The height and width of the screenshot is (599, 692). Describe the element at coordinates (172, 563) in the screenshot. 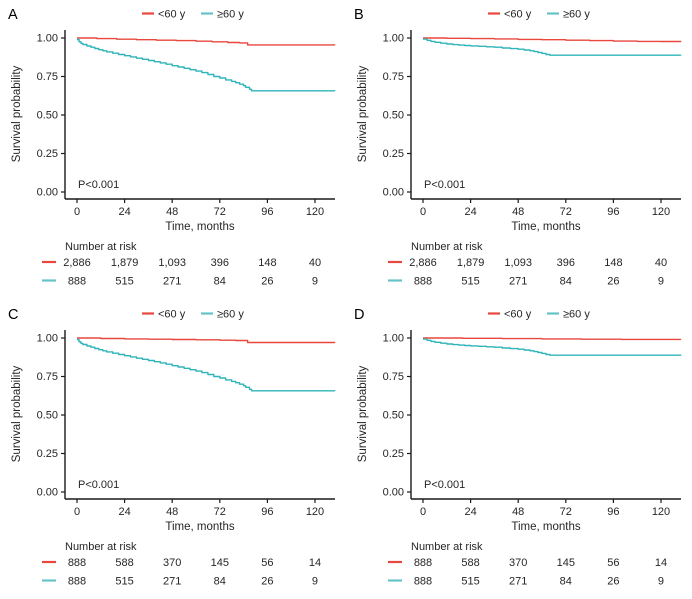

I see `risk-value: 370` at that location.